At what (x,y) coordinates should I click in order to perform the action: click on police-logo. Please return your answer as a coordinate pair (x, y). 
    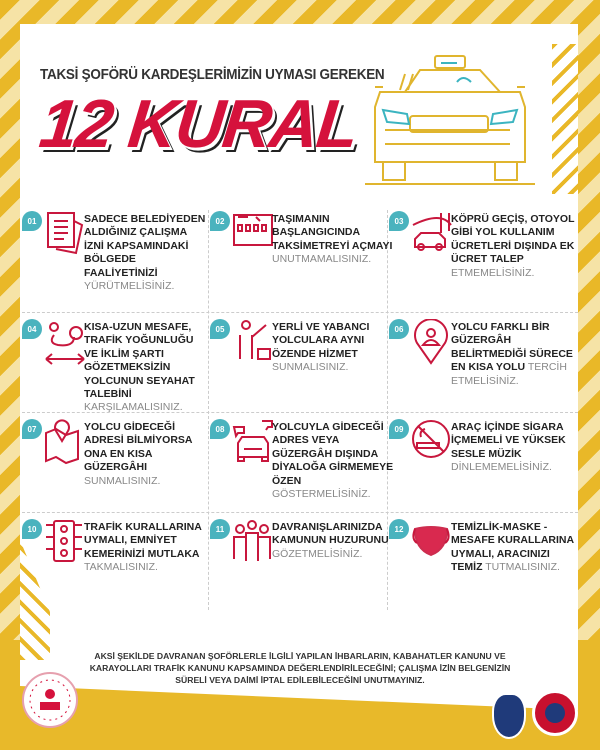
    Looking at the image, I should click on (509, 716).